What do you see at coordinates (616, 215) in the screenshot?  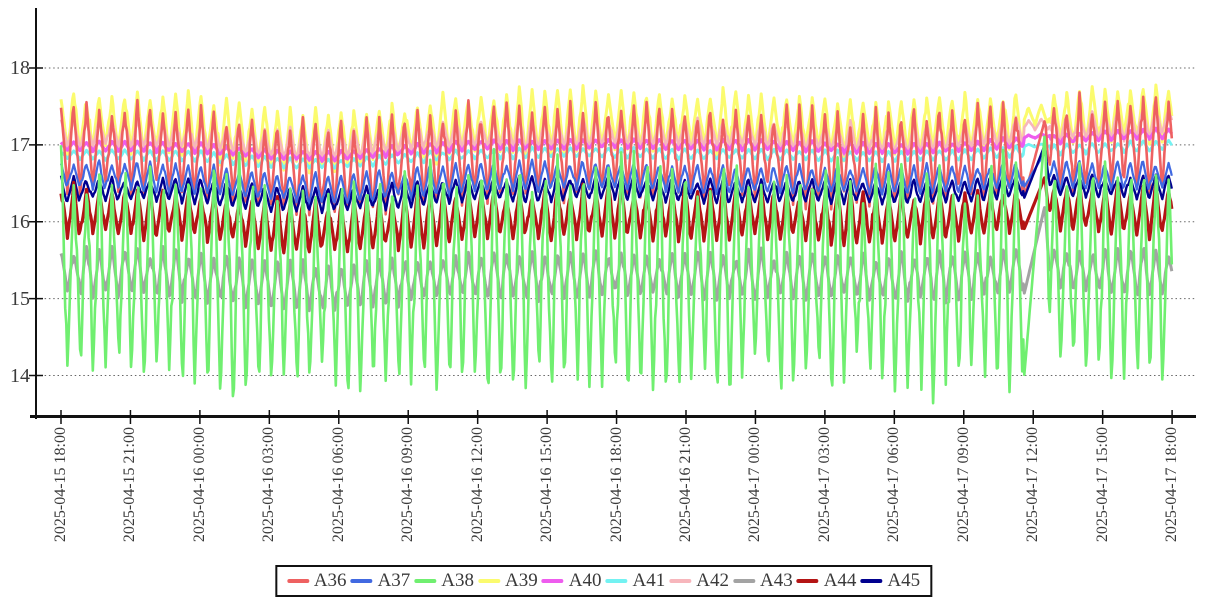 I see `series-line-A44` at bounding box center [616, 215].